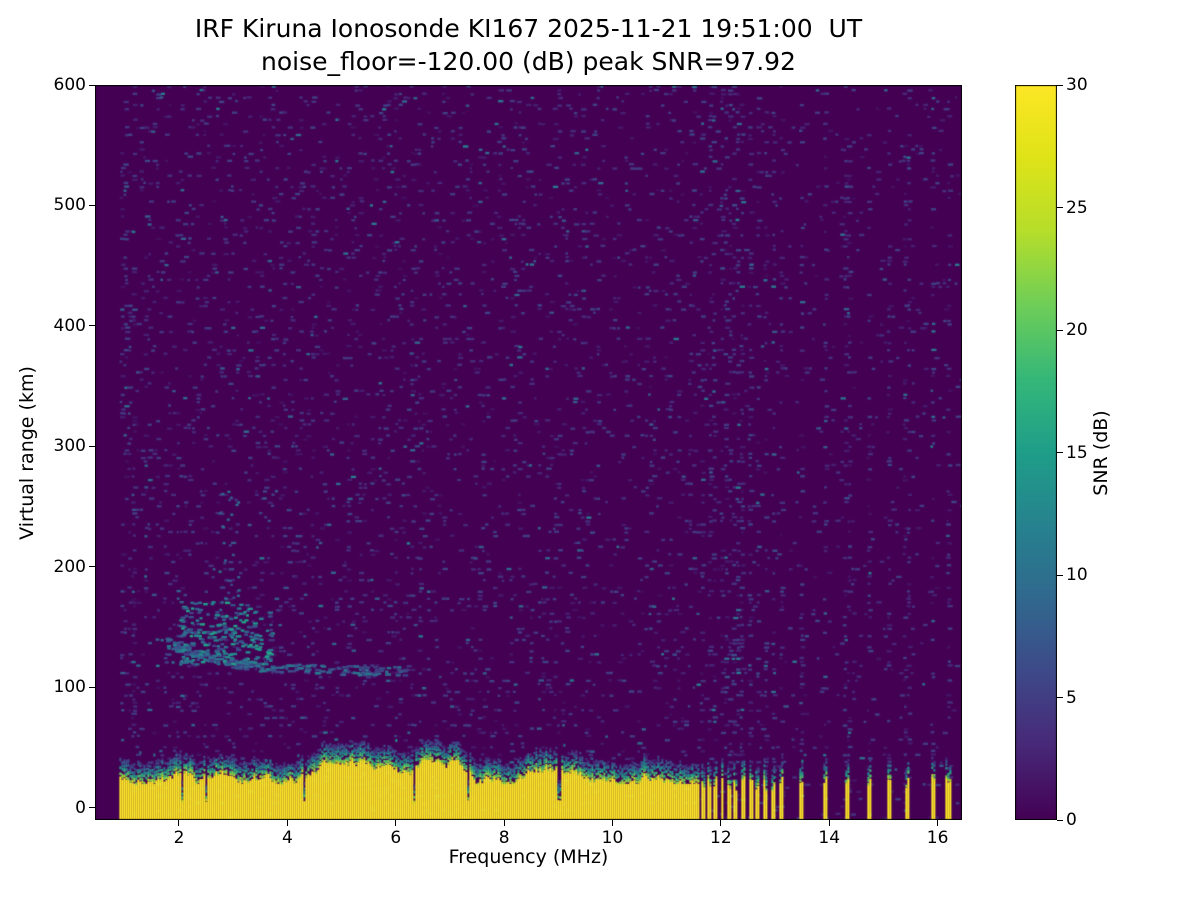 This screenshot has width=1200, height=900. Describe the element at coordinates (721, 838) in the screenshot. I see `x-tick-label: 12` at that location.